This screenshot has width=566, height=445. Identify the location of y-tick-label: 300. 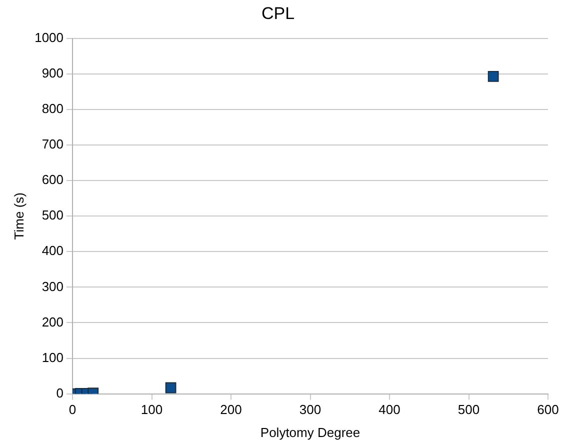
(53, 286).